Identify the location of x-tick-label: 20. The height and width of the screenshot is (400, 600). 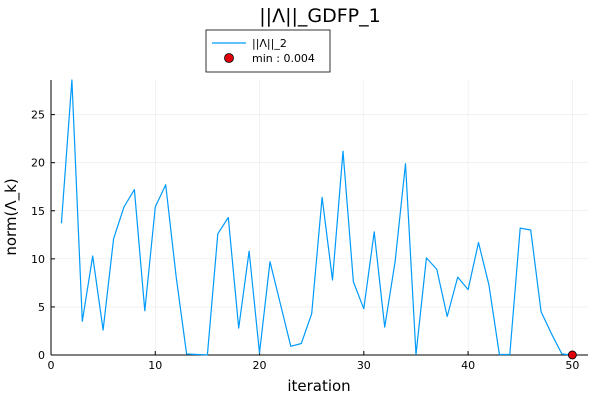
(260, 365).